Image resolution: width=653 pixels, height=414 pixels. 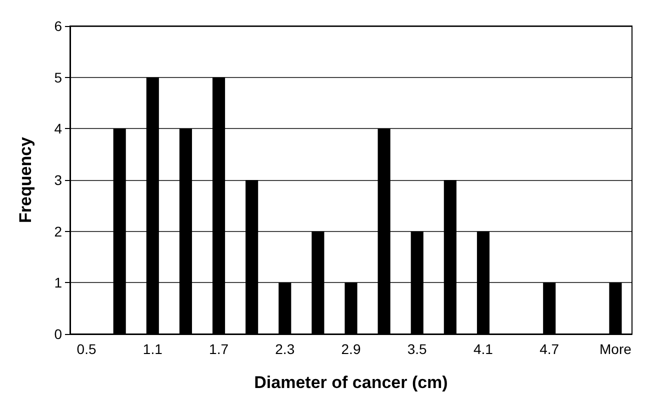 What do you see at coordinates (152, 349) in the screenshot?
I see `x-tick-label: 1.1` at bounding box center [152, 349].